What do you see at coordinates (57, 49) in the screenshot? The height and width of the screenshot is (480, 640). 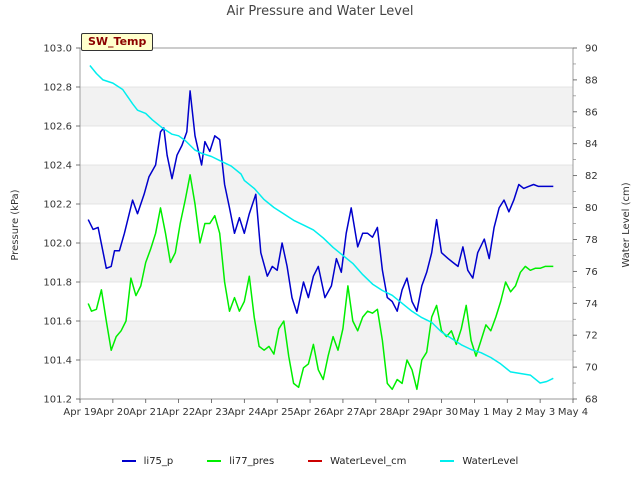 I see `left-tick-label: 103.0` at bounding box center [57, 49].